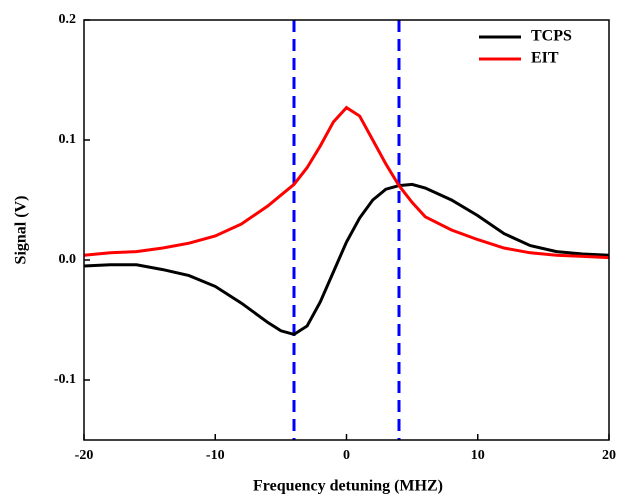 The width and height of the screenshot is (621, 498). I want to click on legend-label: TCPS, so click(551, 36).